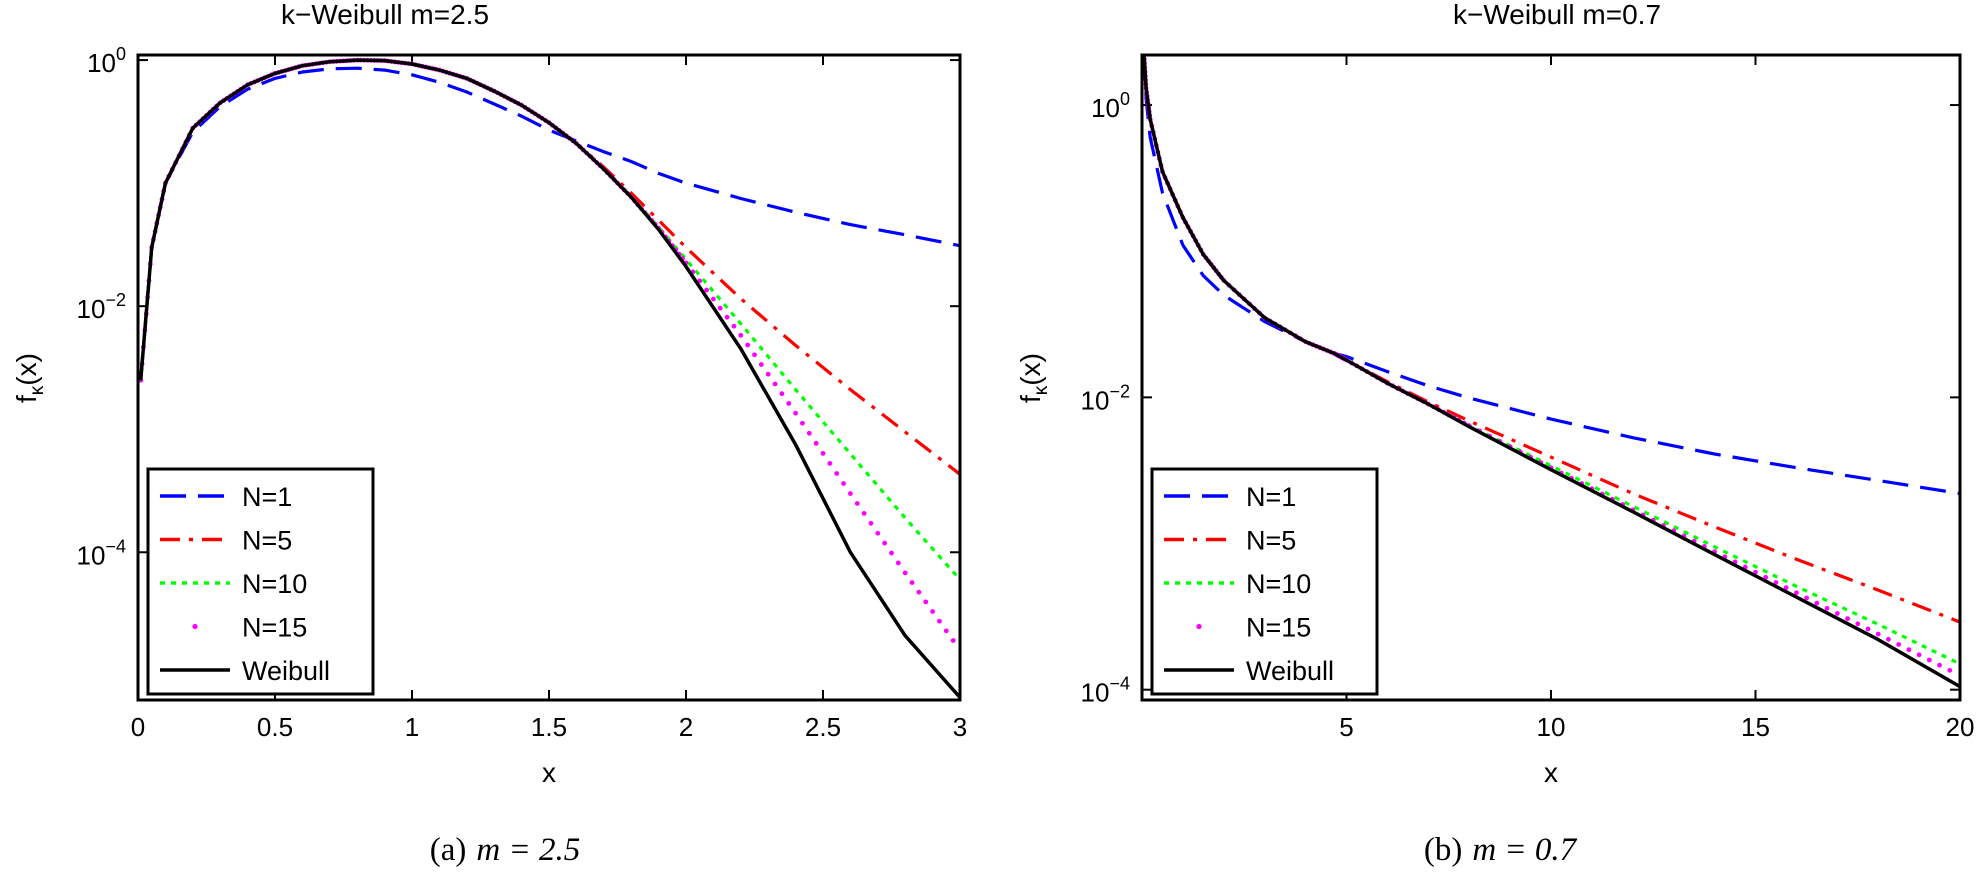 This screenshot has height=875, width=1979. What do you see at coordinates (1557, 15) in the screenshot?
I see `chart-title: k−Weibull m=0.7` at bounding box center [1557, 15].